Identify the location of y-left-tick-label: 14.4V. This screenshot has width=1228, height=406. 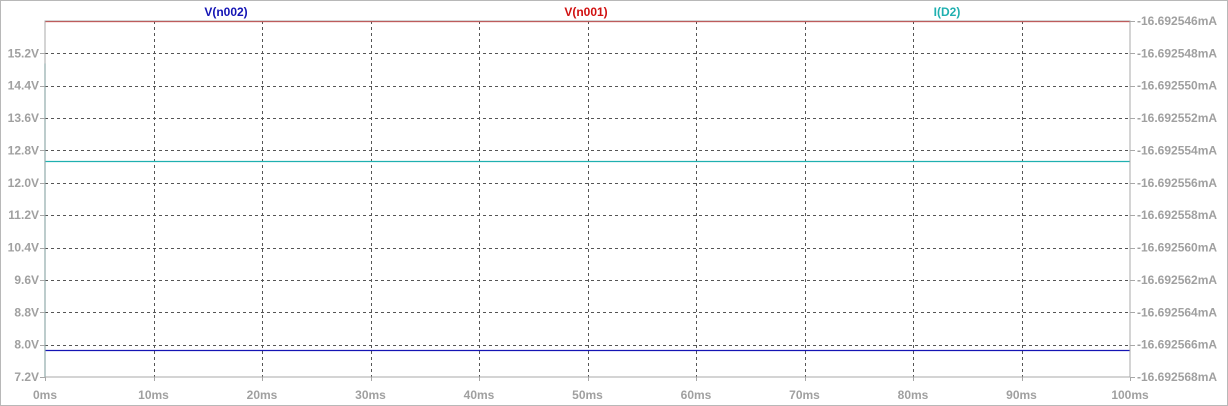
(23, 86).